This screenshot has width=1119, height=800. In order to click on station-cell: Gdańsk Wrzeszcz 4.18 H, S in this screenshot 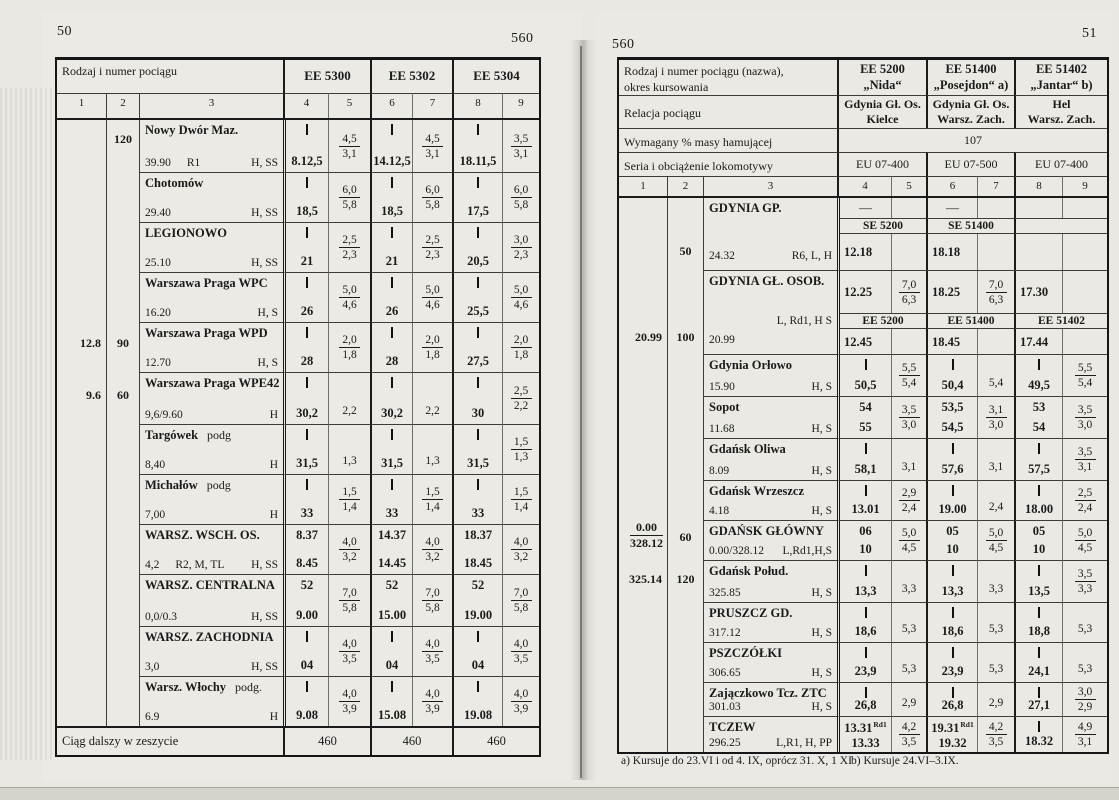, I will do `click(770, 500)`.